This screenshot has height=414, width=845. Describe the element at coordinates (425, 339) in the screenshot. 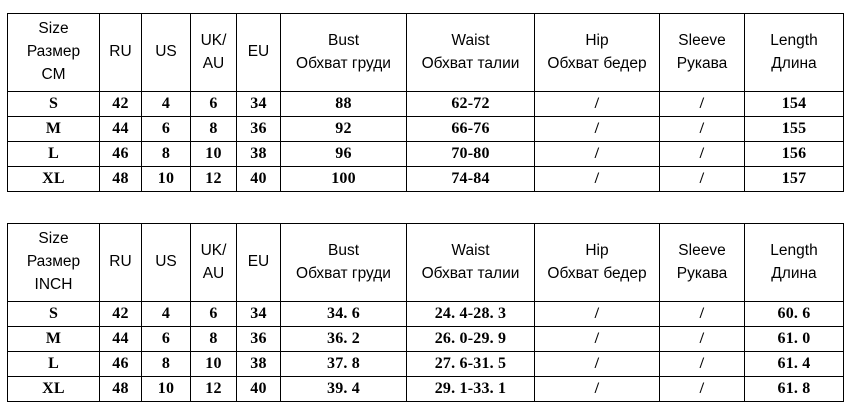

I see `table-row: M 44 6 8 36 36. 2 26. 0-29. 9//61. 0` at that location.